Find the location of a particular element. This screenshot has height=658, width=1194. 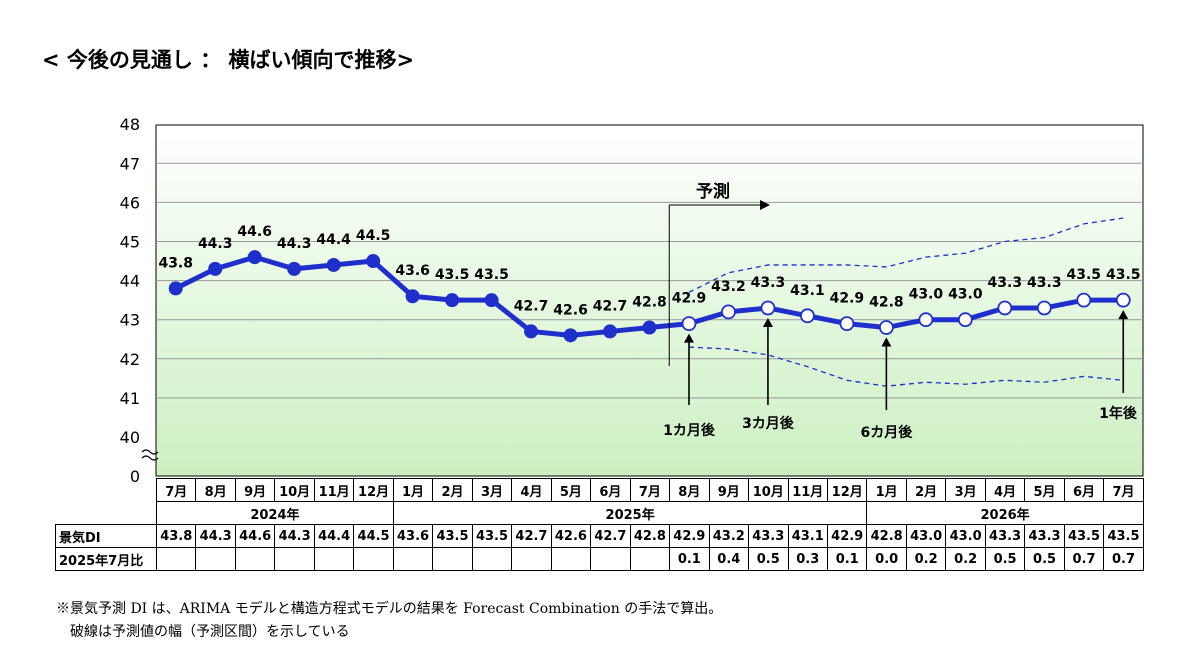

data-label: 42.7 is located at coordinates (610, 306).